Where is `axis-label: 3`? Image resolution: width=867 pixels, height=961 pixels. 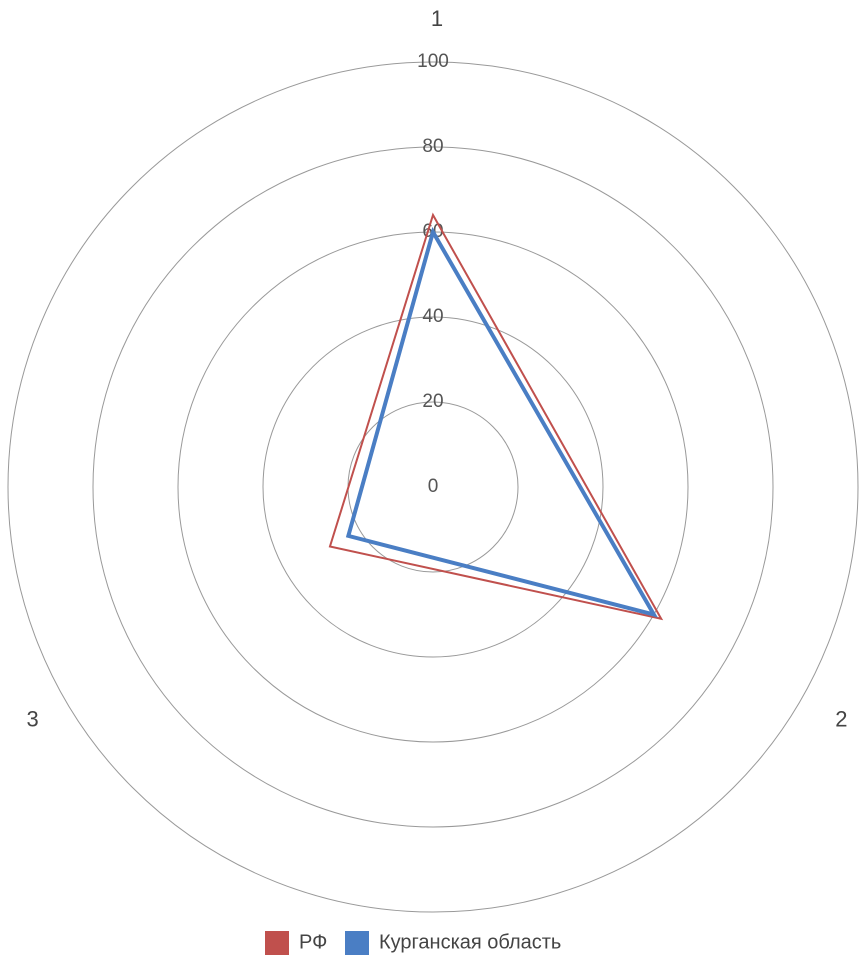 axis-label: 3 is located at coordinates (32, 718).